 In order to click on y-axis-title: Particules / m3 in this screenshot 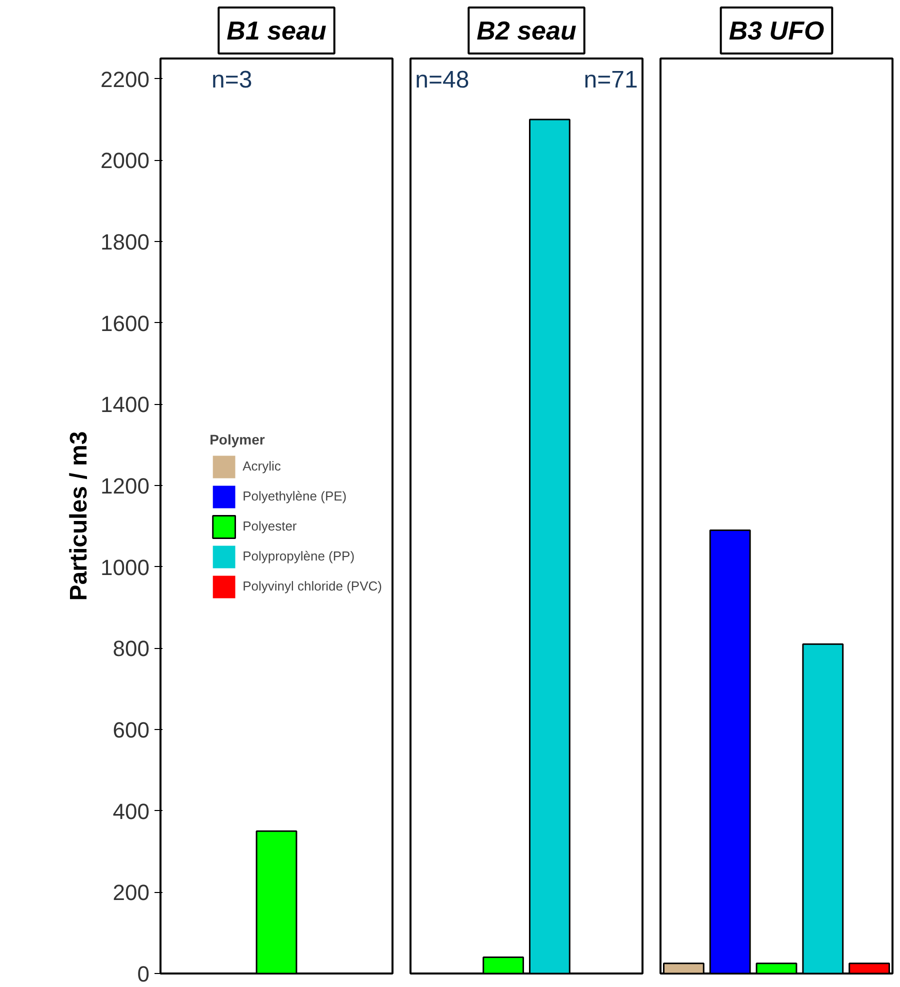, I will do `click(79, 516)`.